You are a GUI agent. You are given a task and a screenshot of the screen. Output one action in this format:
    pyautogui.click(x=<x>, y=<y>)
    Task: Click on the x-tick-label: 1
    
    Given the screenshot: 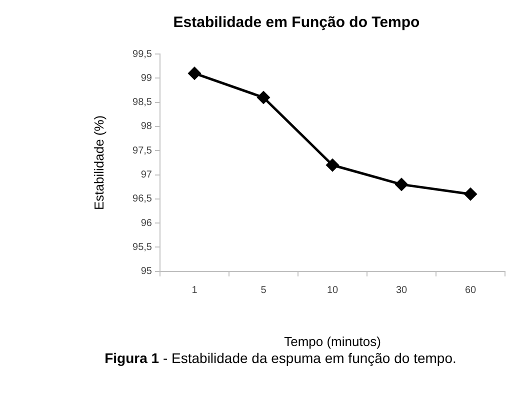 What is the action you would take?
    pyautogui.click(x=195, y=290)
    